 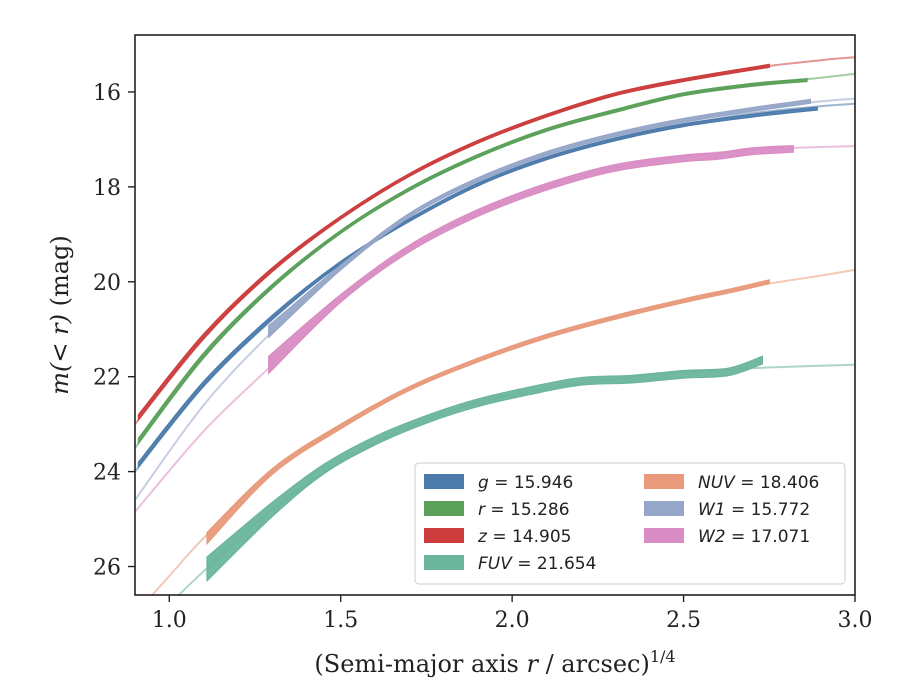 What do you see at coordinates (60, 315) in the screenshot?
I see `y-axis-label: m(< r) (mag)` at bounding box center [60, 315].